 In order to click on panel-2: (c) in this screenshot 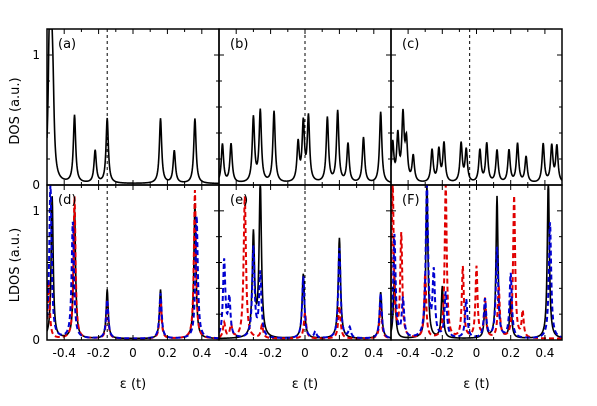, I will do `click(476, 107)`.